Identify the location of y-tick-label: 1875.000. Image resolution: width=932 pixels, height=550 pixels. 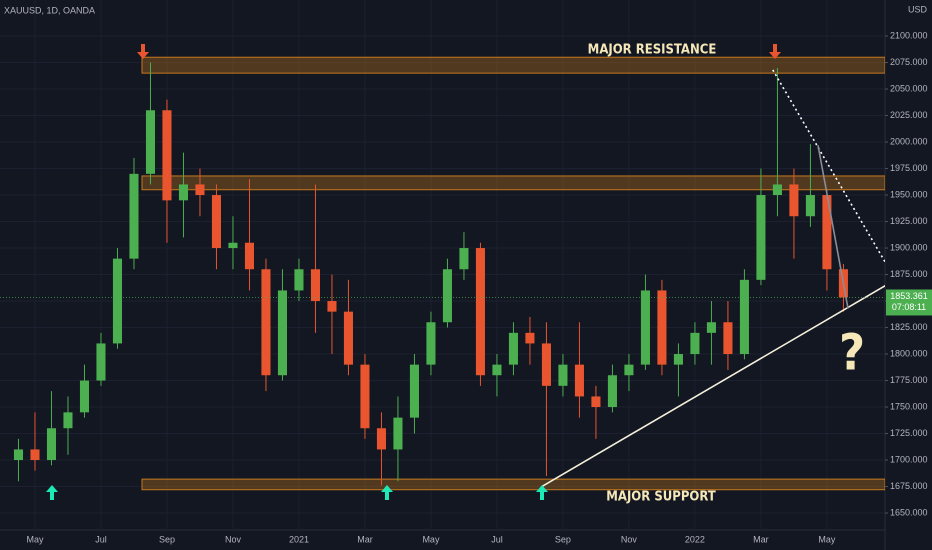
(909, 274).